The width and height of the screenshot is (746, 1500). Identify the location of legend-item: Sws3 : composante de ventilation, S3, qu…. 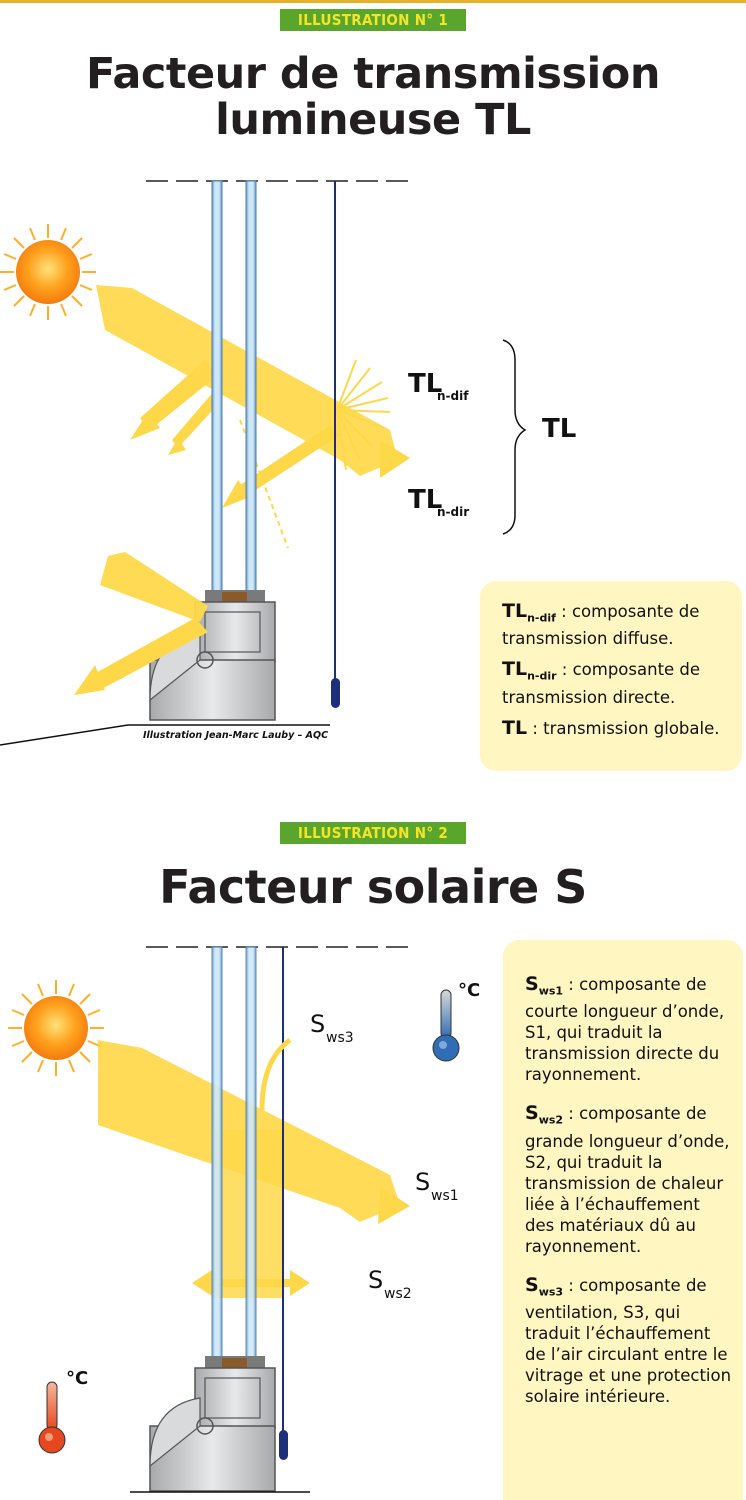
(628, 1339).